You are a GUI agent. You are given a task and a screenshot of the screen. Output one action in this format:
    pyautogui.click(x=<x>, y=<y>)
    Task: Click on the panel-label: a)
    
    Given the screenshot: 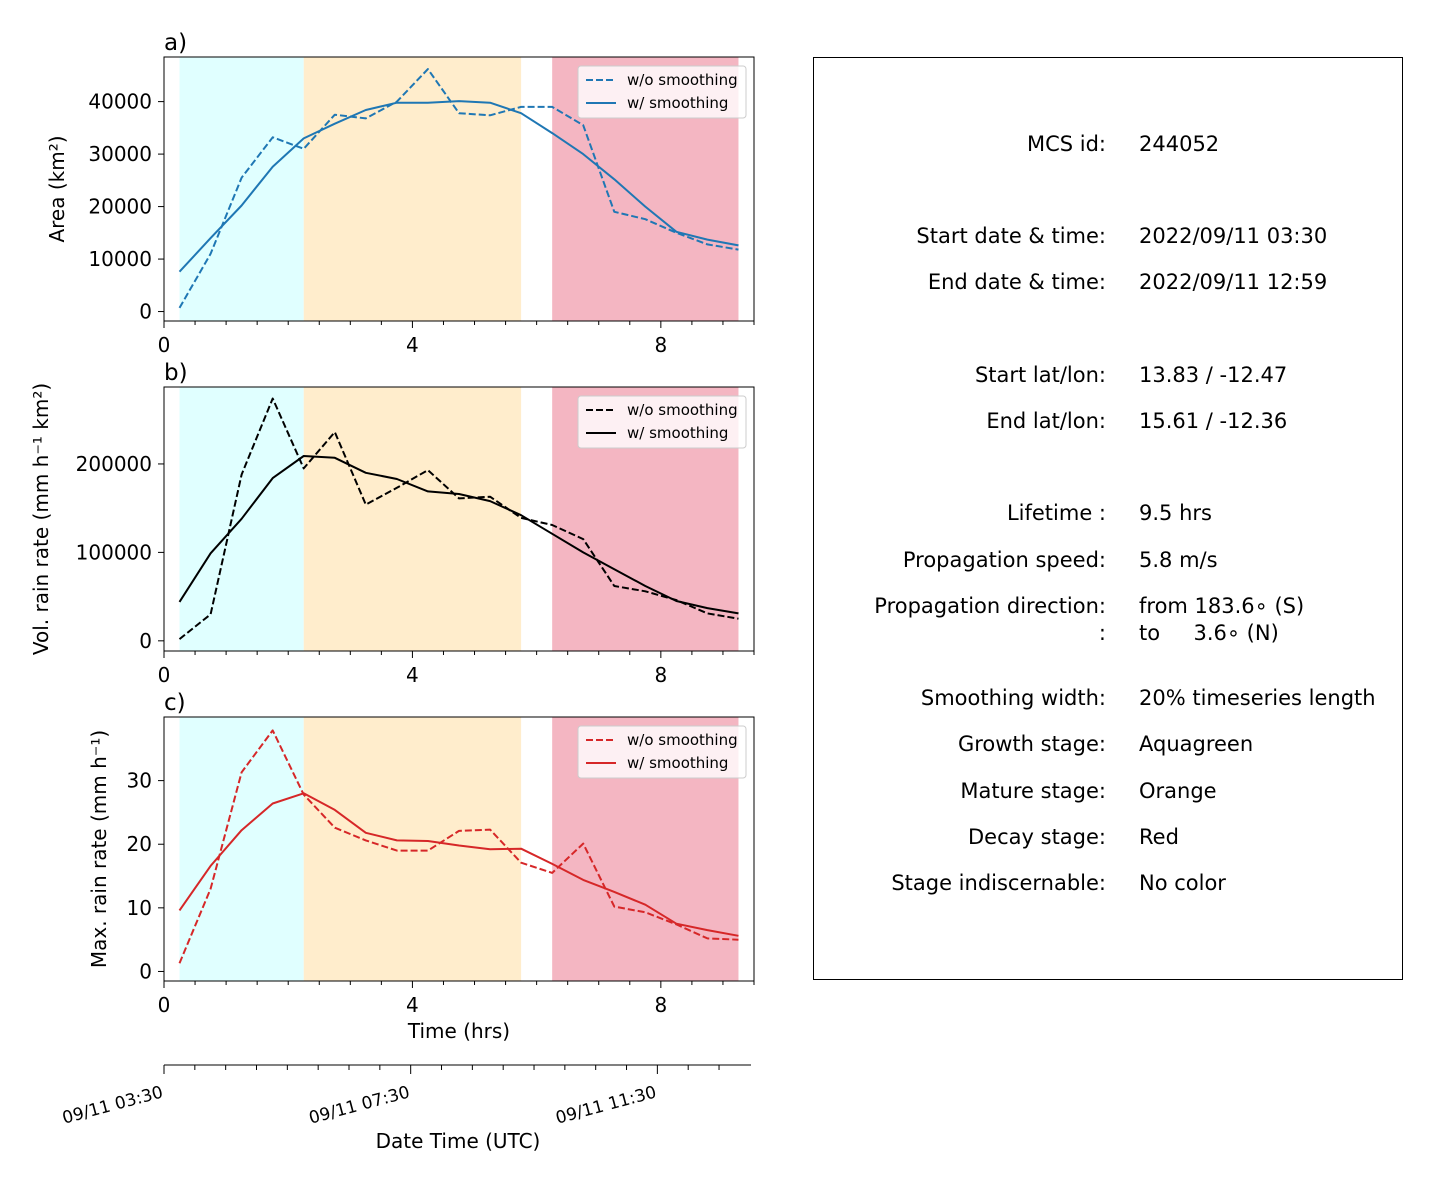 What is the action you would take?
    pyautogui.click(x=175, y=43)
    